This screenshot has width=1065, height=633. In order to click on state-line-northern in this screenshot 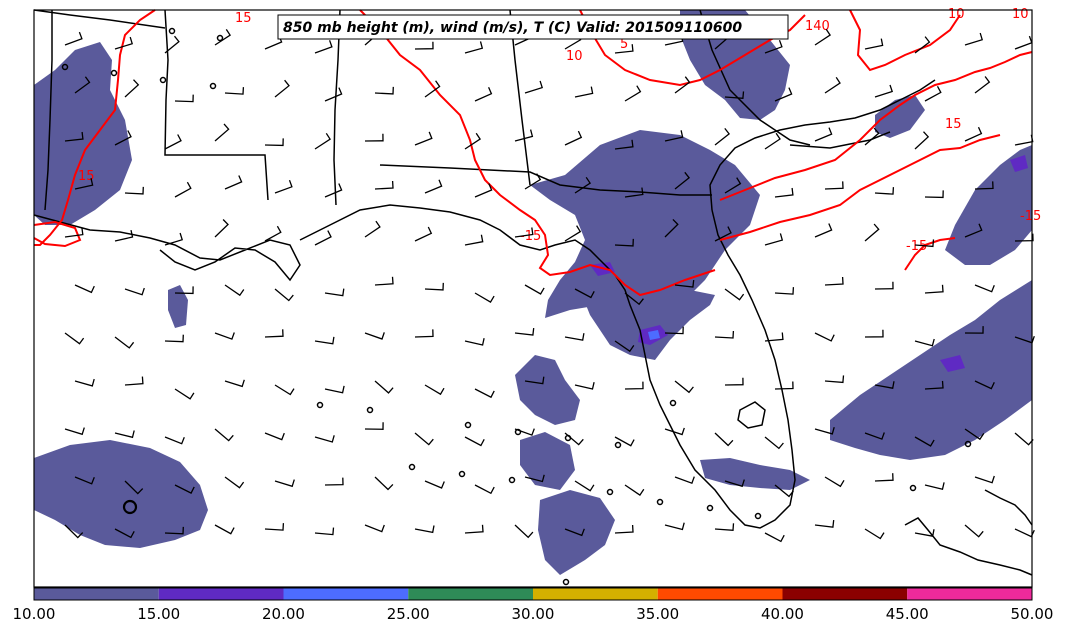, I will do `click(99, 19)`.